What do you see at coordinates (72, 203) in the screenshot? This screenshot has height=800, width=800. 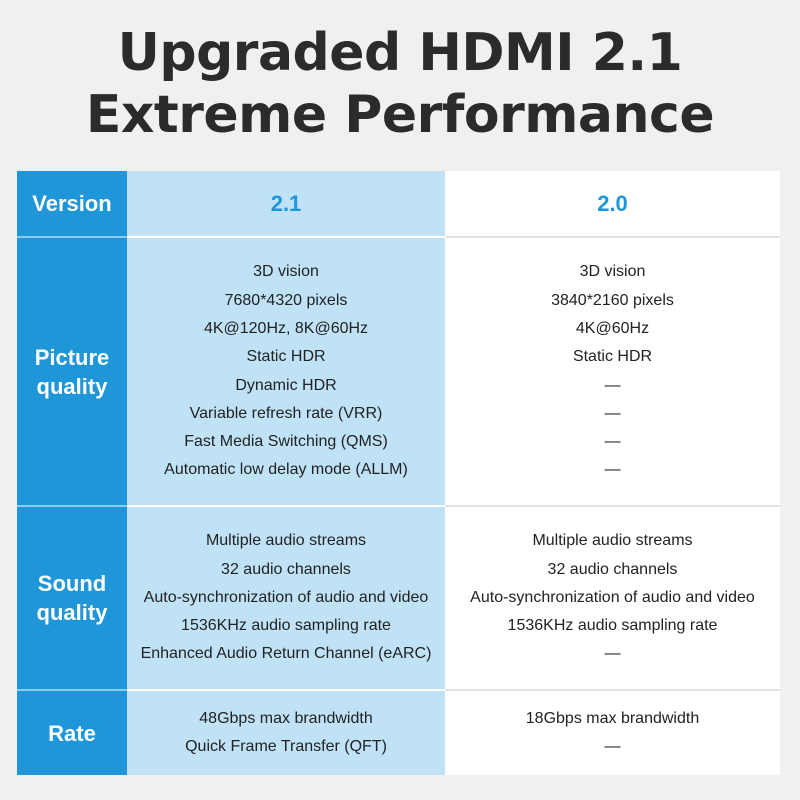 I see `header-label: Version` at bounding box center [72, 203].